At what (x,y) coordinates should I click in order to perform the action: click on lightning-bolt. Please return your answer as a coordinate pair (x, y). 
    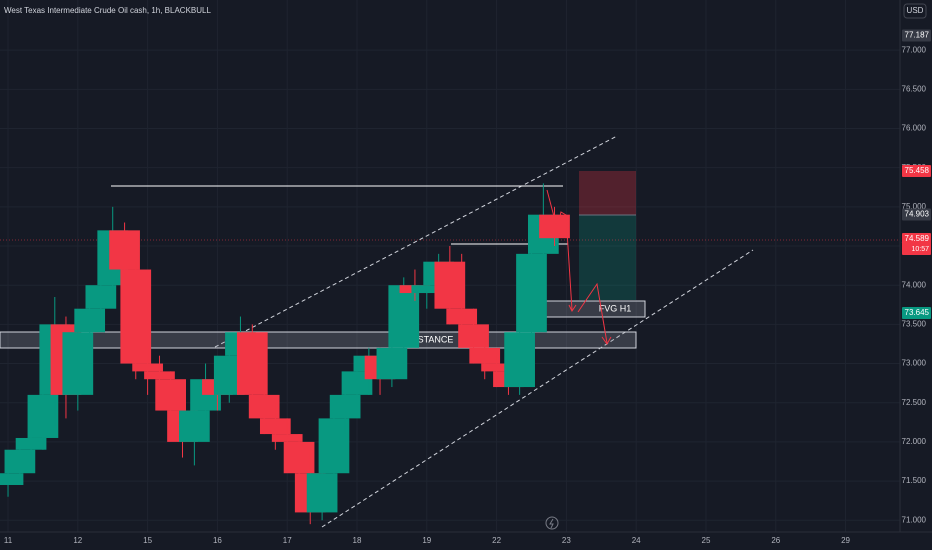
    Looking at the image, I should click on (551, 523).